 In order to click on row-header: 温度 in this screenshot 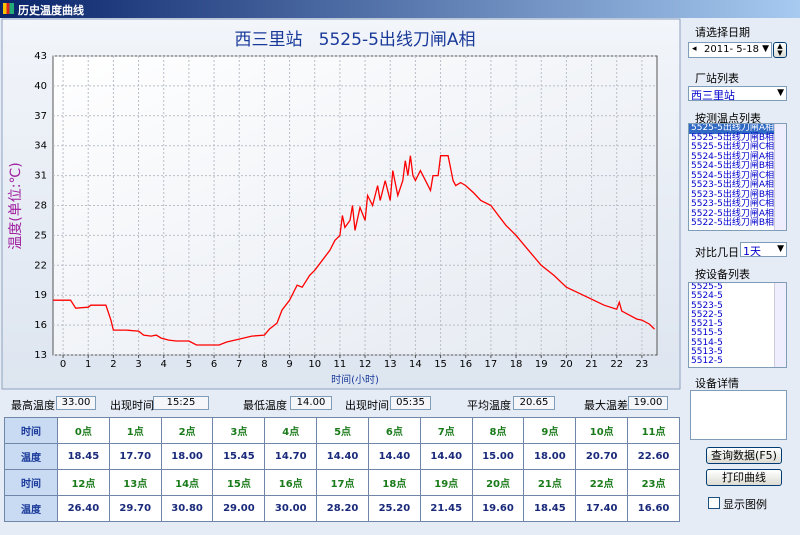, I will do `click(31, 508)`.